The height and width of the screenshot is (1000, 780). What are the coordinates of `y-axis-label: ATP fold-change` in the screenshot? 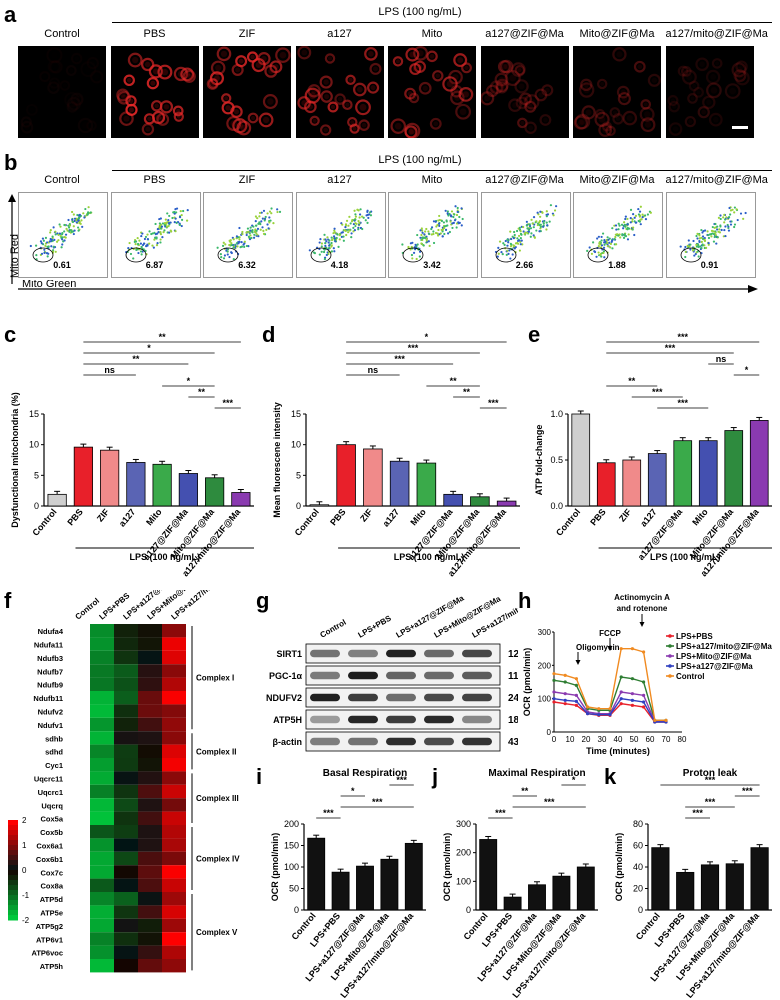 It's located at (539, 460).